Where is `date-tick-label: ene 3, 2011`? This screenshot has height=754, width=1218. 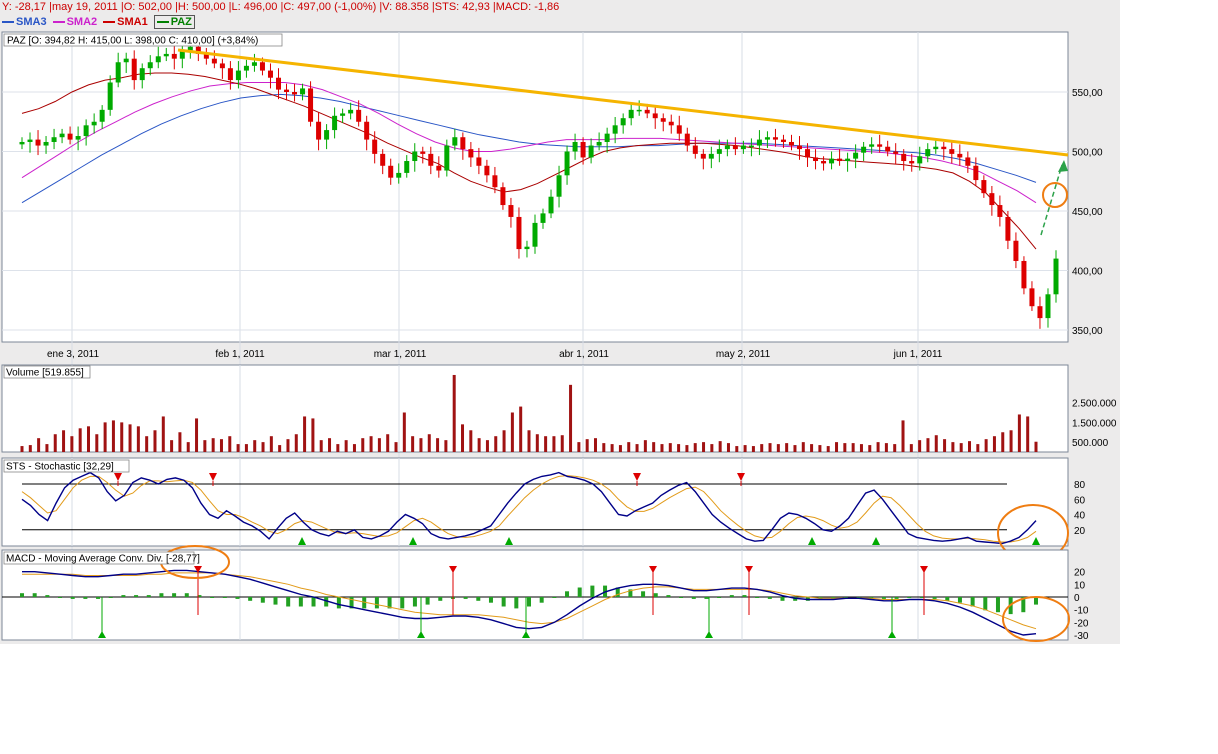
date-tick-label: ene 3, 2011 is located at coordinates (73, 354).